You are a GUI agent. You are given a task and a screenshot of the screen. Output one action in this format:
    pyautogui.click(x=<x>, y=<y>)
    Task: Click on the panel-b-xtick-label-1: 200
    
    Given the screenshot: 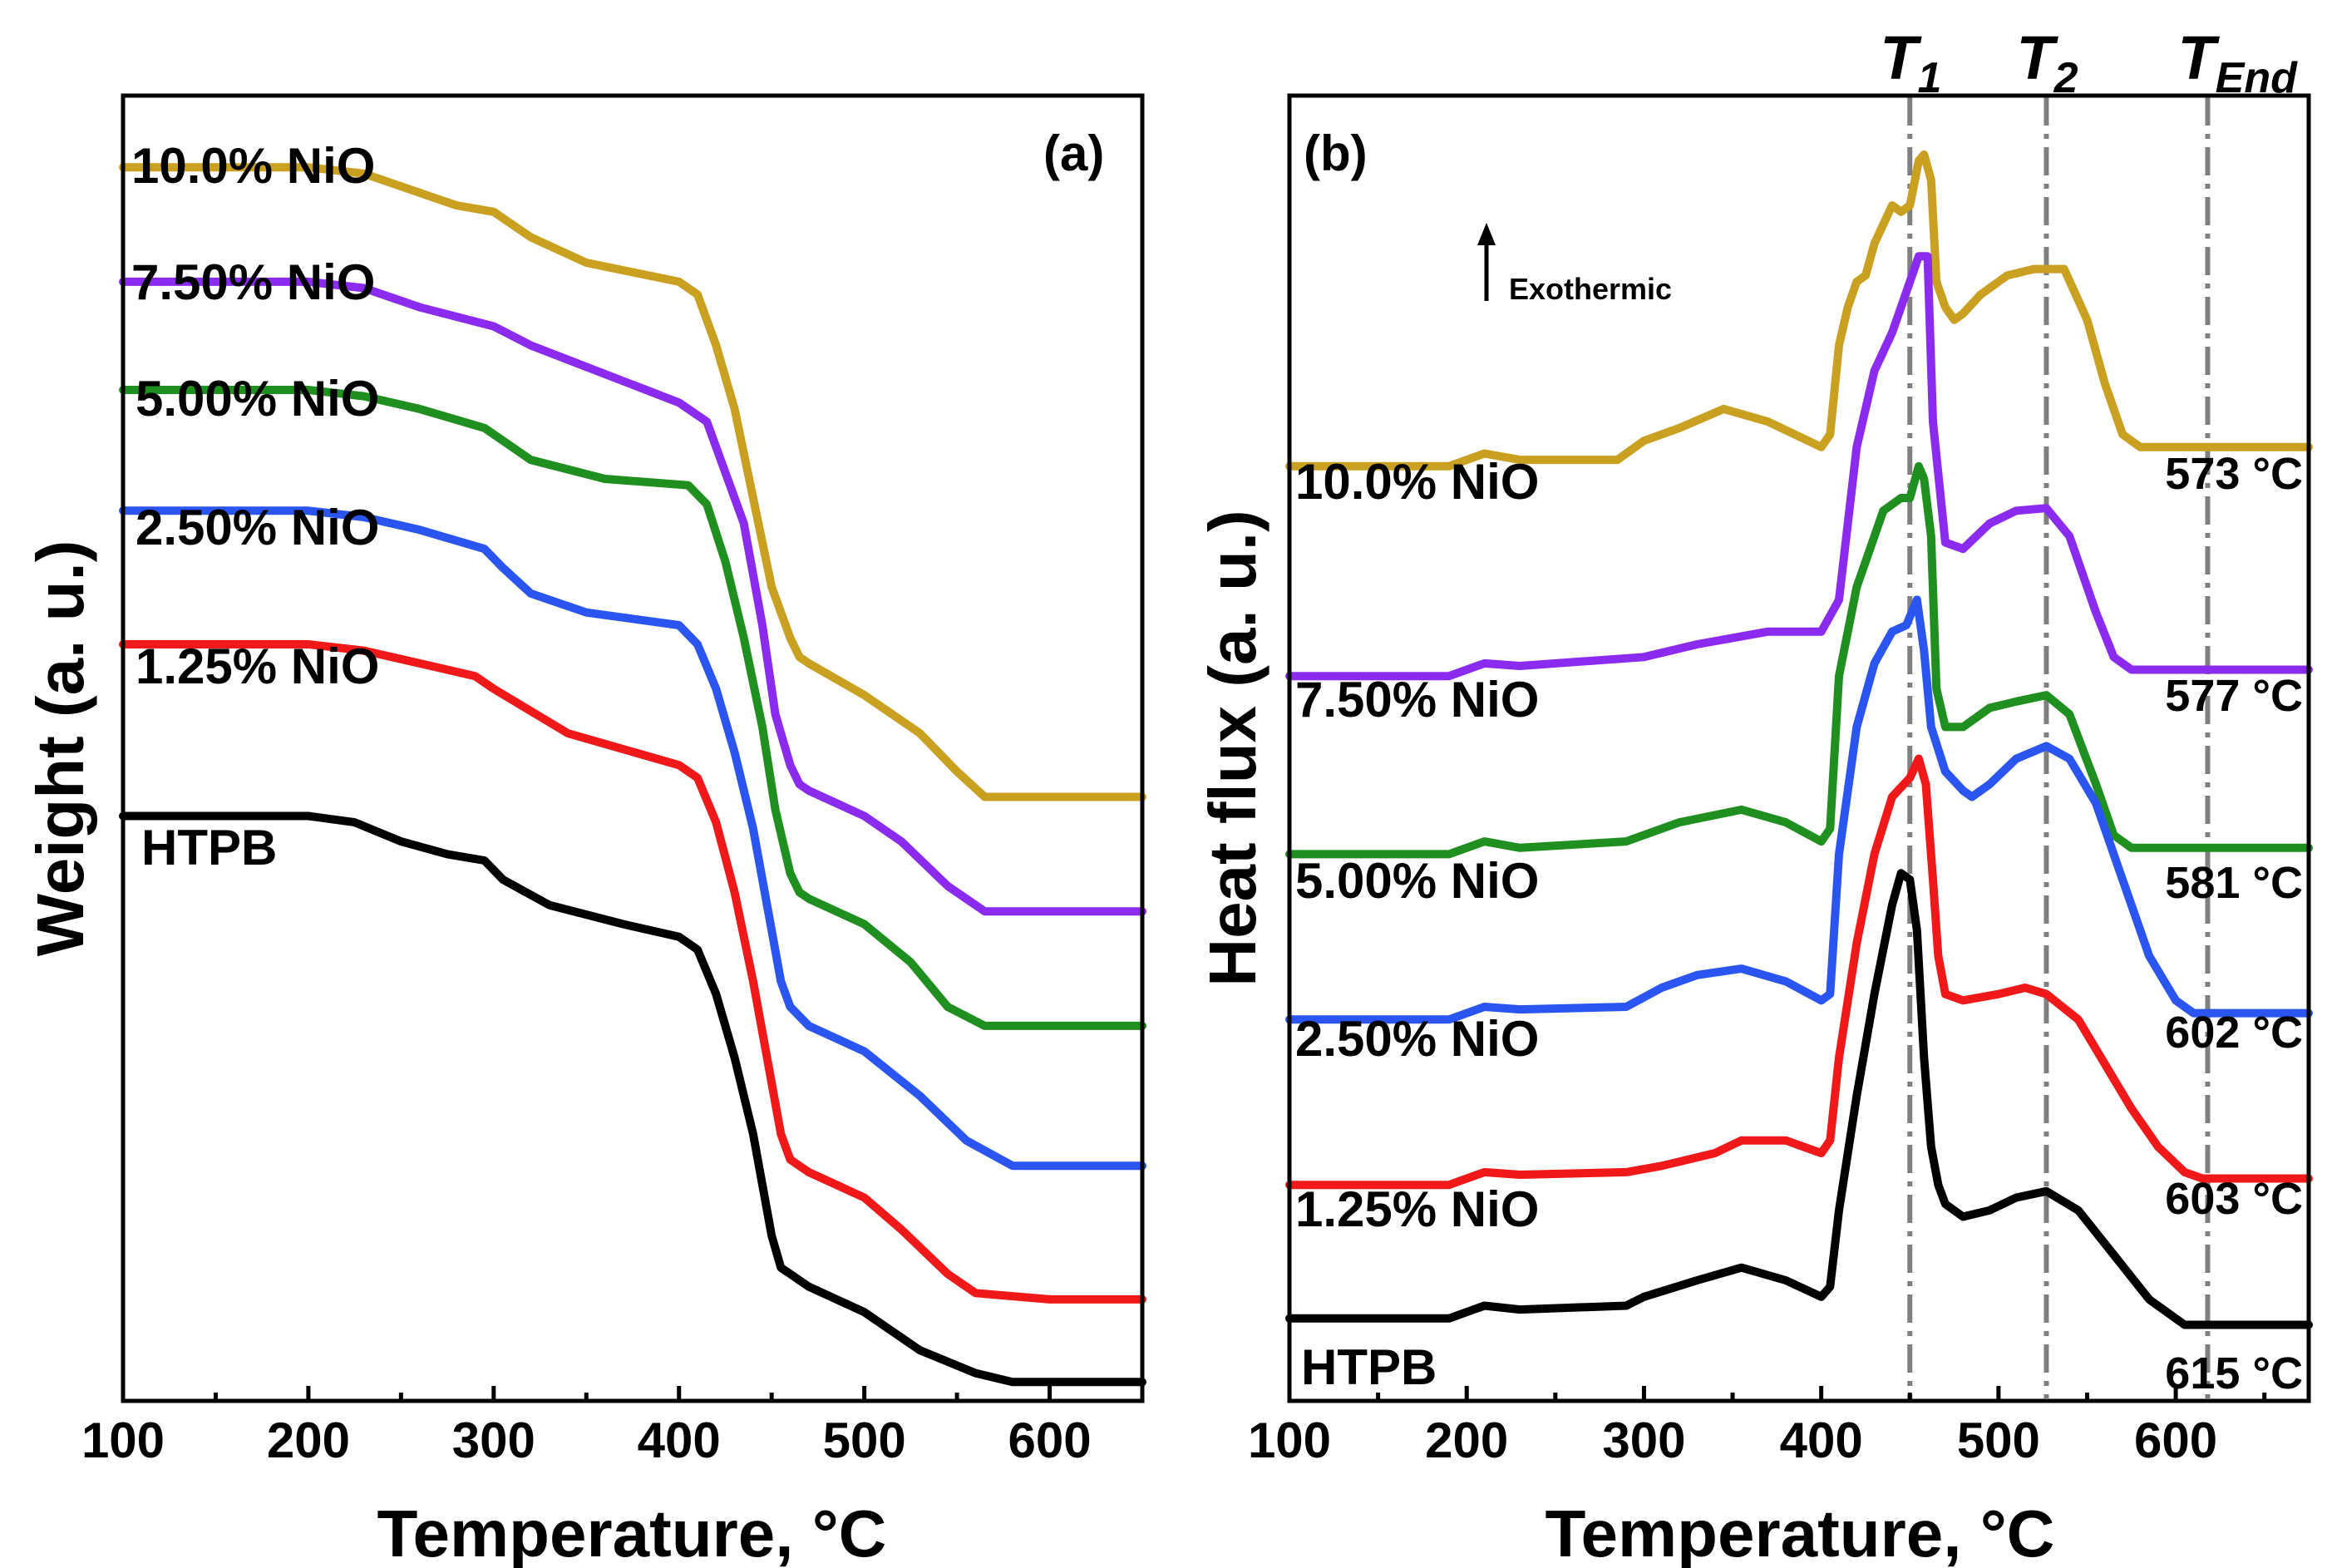 What is the action you would take?
    pyautogui.click(x=1466, y=1440)
    